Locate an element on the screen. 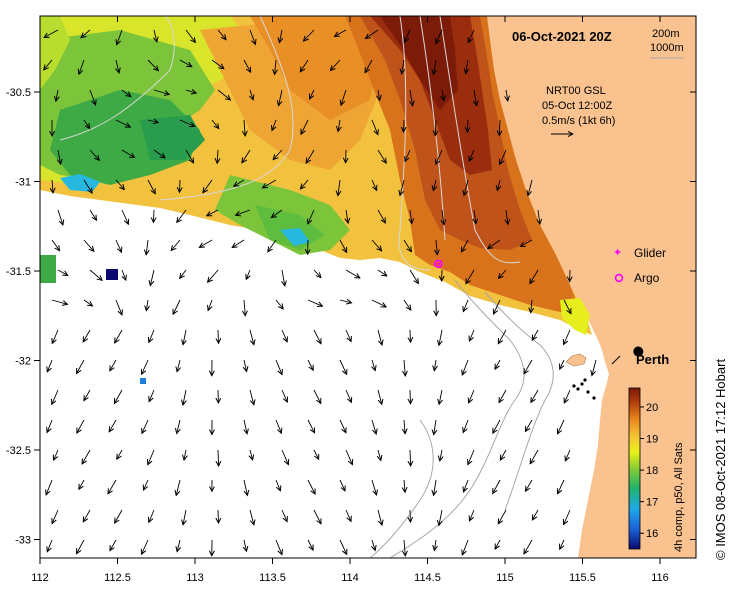  y-tick-label: -31.5 is located at coordinates (18, 272).